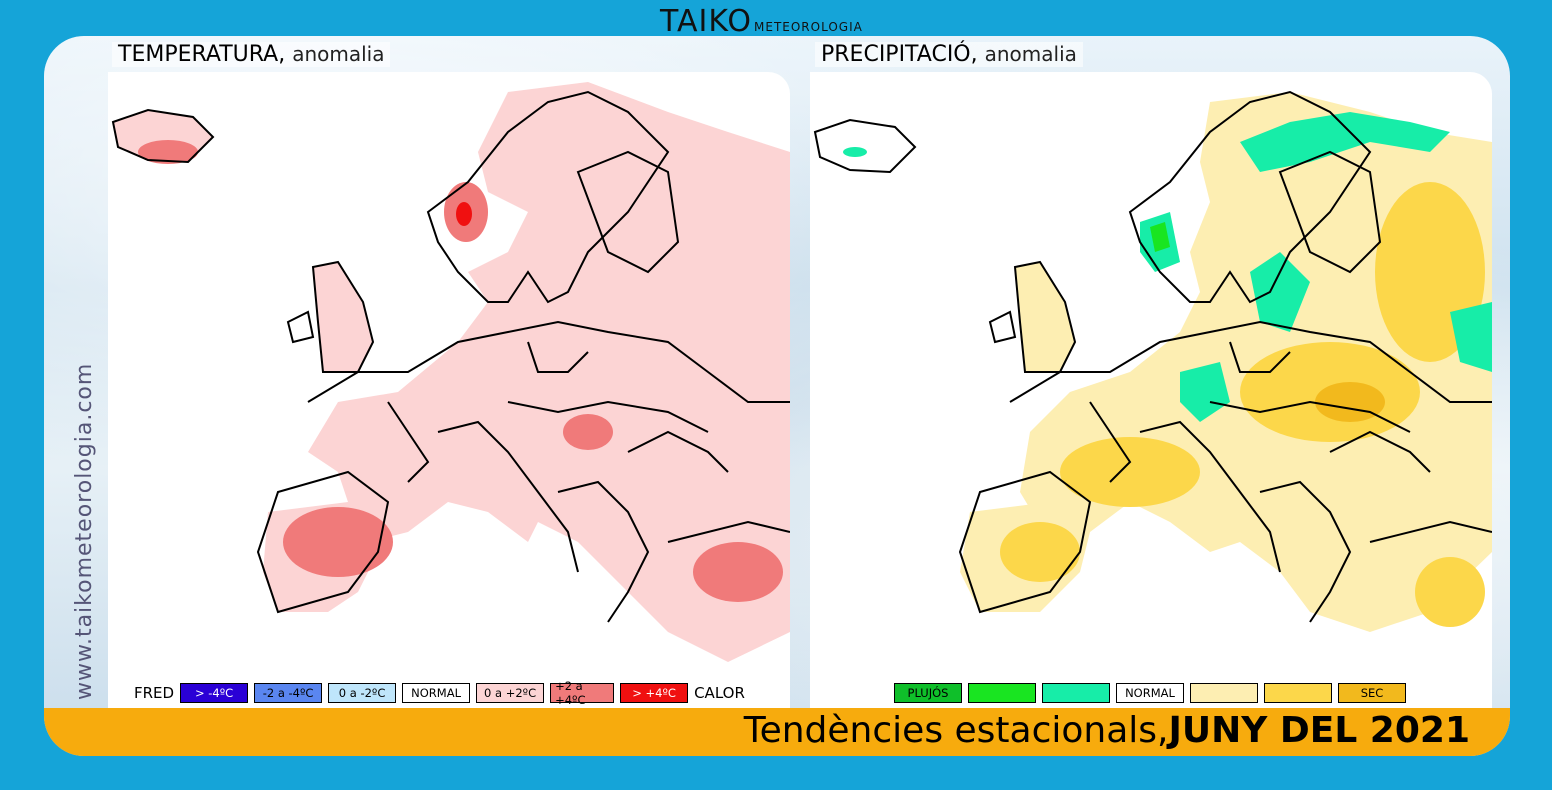 Image resolution: width=1552 pixels, height=790 pixels. Describe the element at coordinates (738, 572) in the screenshot. I see `temp-core-turkey` at that location.